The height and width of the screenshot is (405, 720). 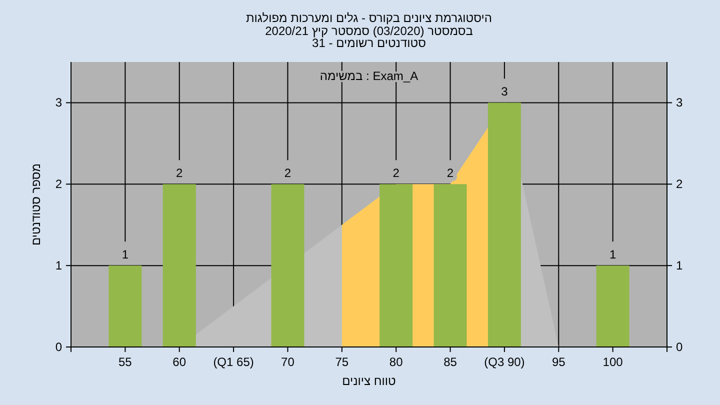 What do you see at coordinates (233, 362) in the screenshot?
I see `x-tick-label: (Q1 65)` at bounding box center [233, 362].